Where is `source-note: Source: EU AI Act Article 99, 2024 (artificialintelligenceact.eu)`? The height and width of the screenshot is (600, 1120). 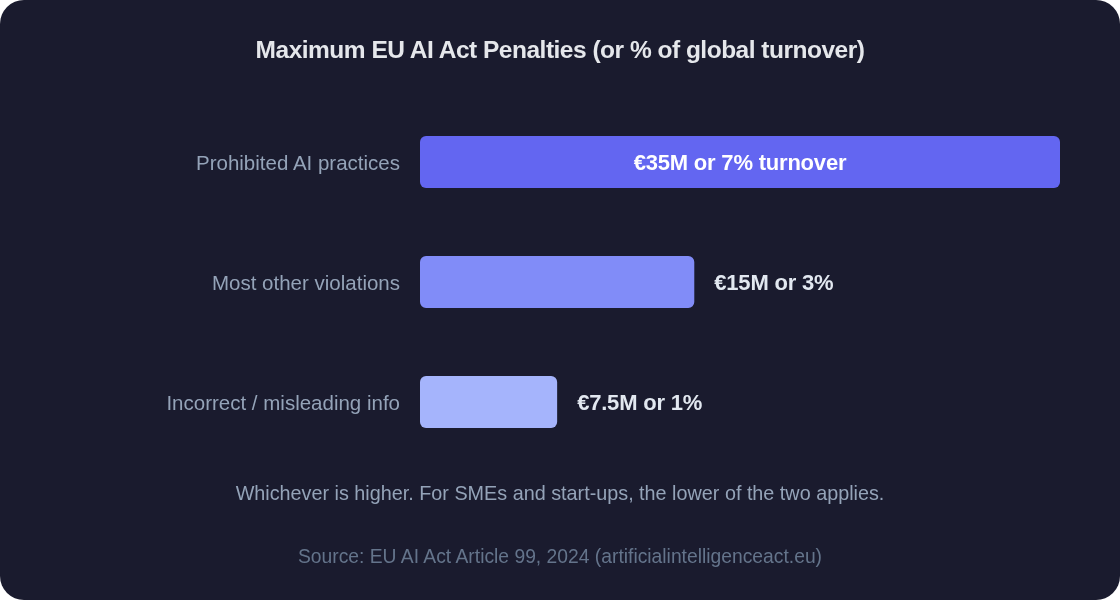 source-note: Source: EU AI Act Article 99, 2024 (artificialintelligenceact.eu) is located at coordinates (560, 557).